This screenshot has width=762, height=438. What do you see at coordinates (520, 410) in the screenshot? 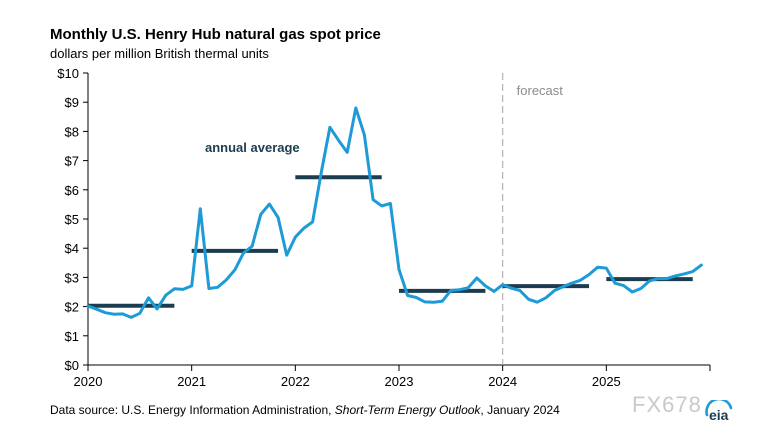
I see `source-suffix: , January 2024` at bounding box center [520, 410].